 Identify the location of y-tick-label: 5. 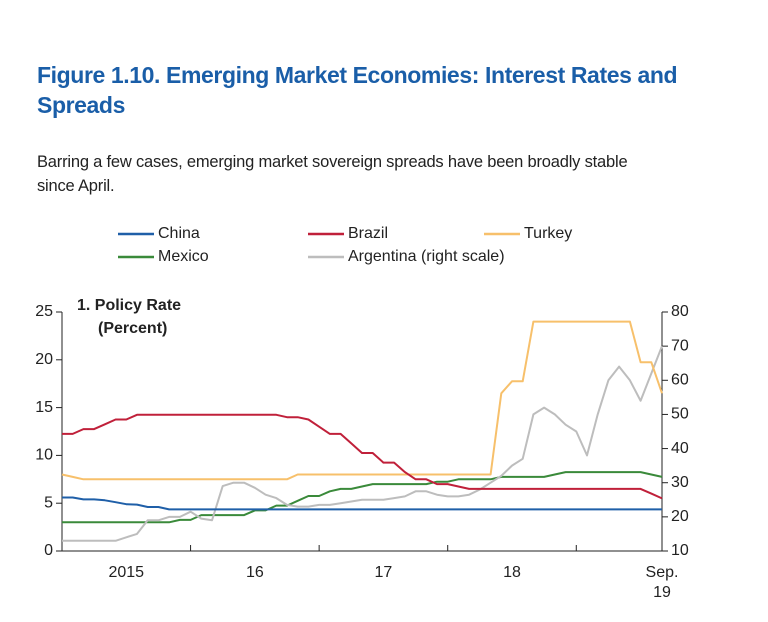
(48, 502).